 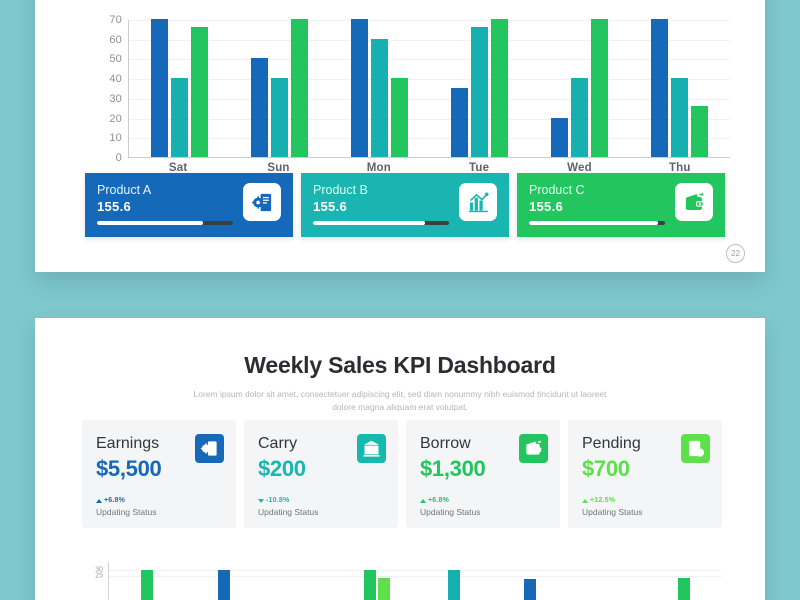 I want to click on product-card-title: Product A, so click(x=124, y=190).